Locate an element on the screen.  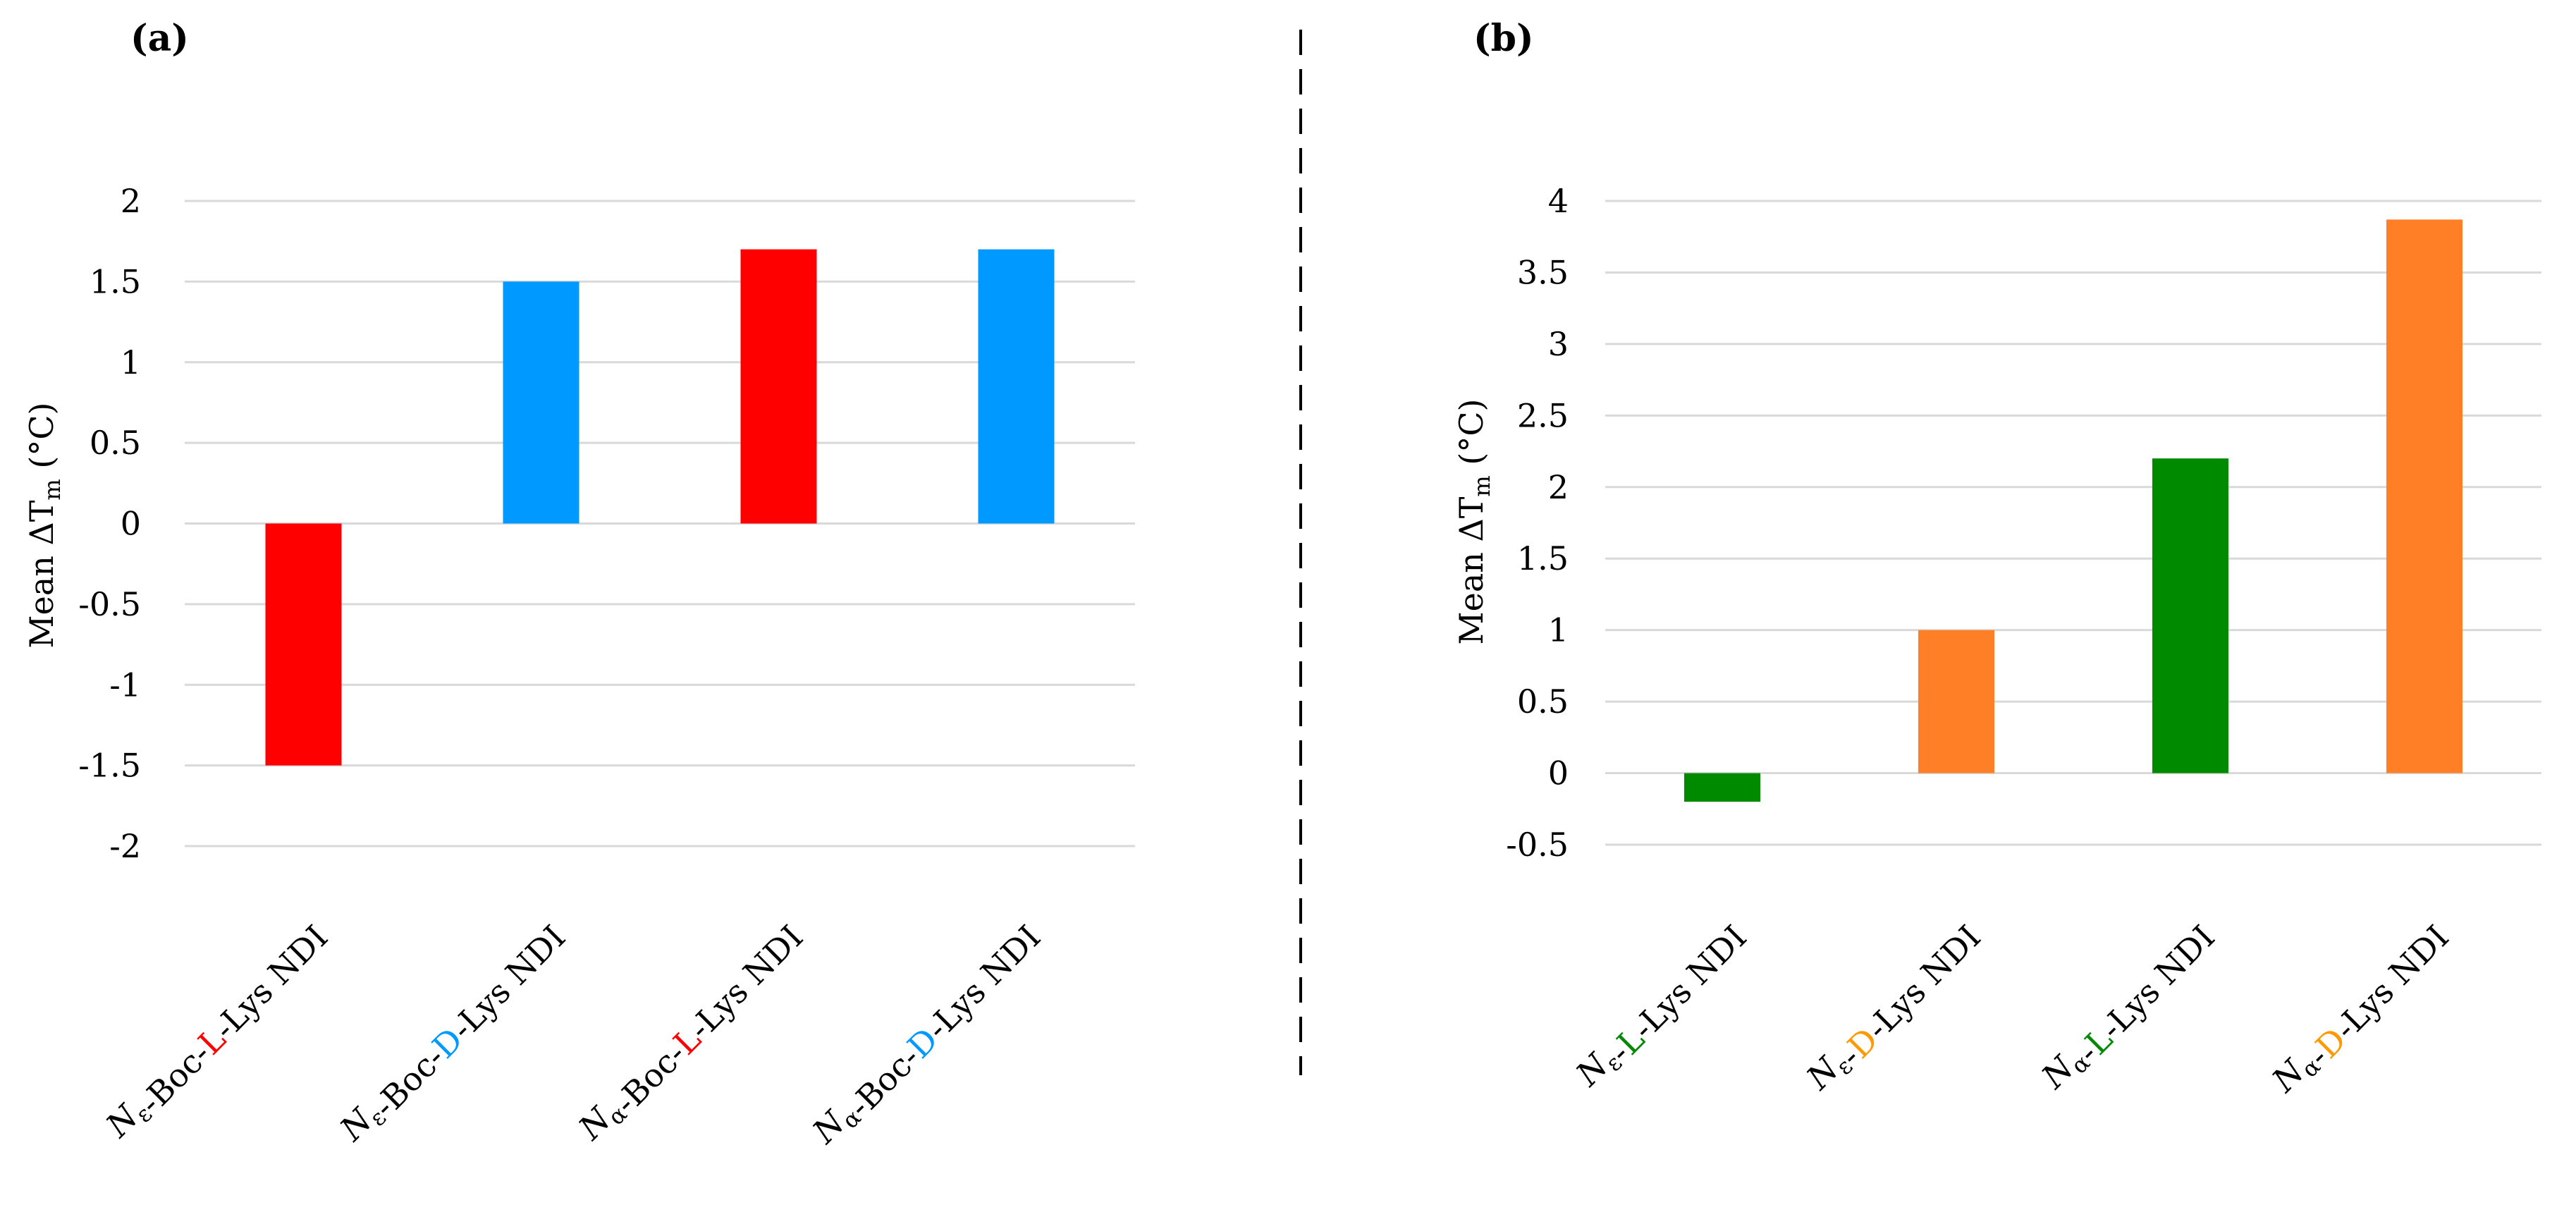
category-label: Nα-Boc-D-Lys NDI is located at coordinates (926, 1034).